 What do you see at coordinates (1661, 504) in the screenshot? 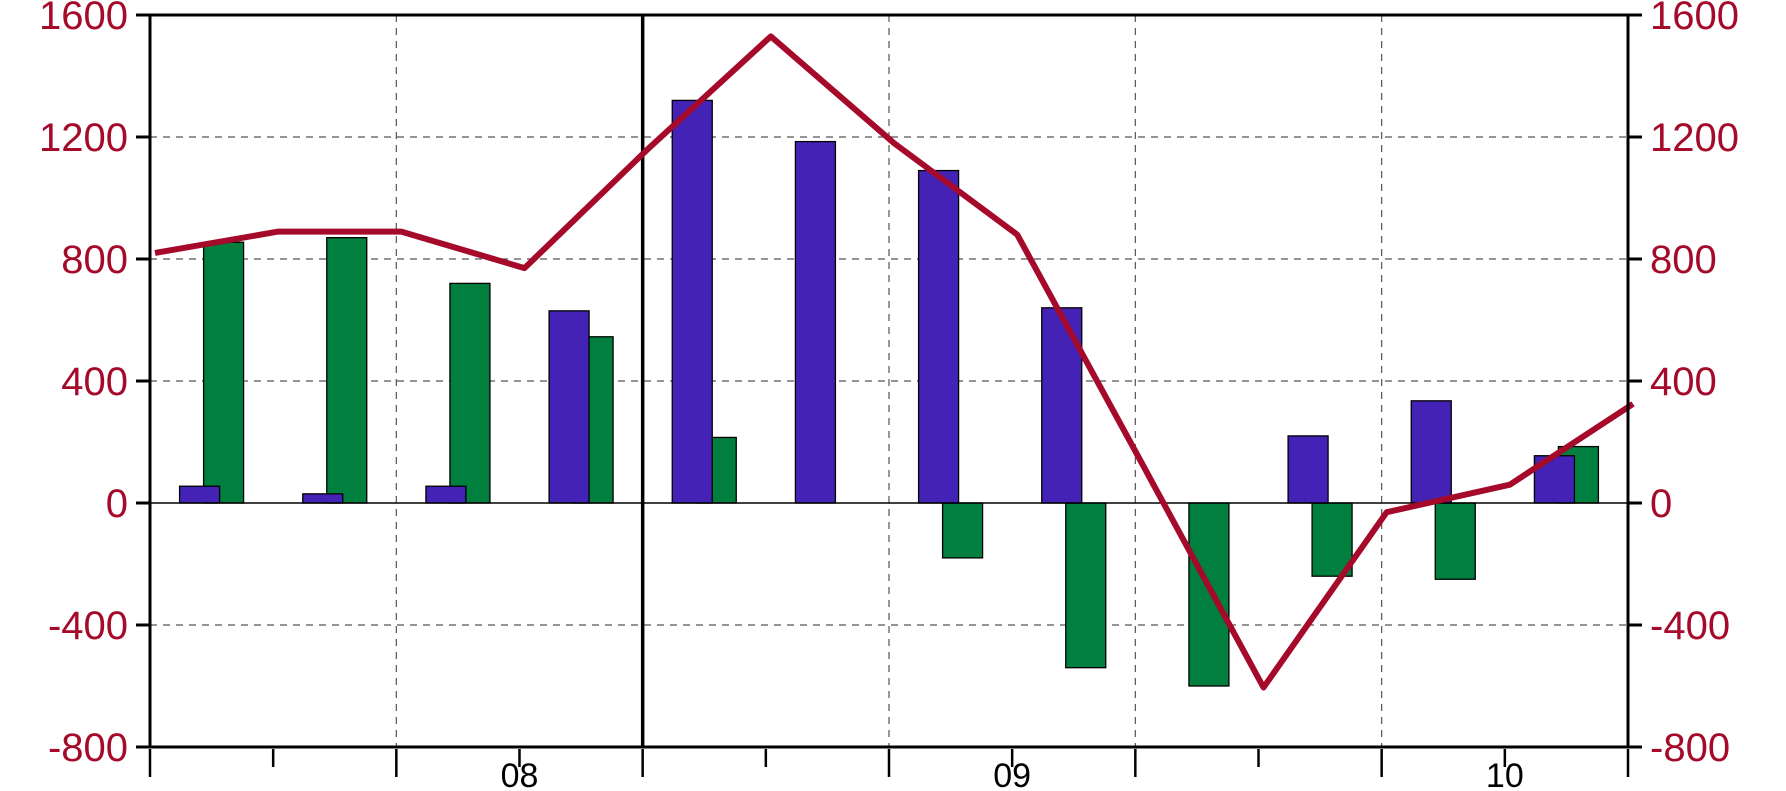
I see `y-tick-label-right: 0` at bounding box center [1661, 504].